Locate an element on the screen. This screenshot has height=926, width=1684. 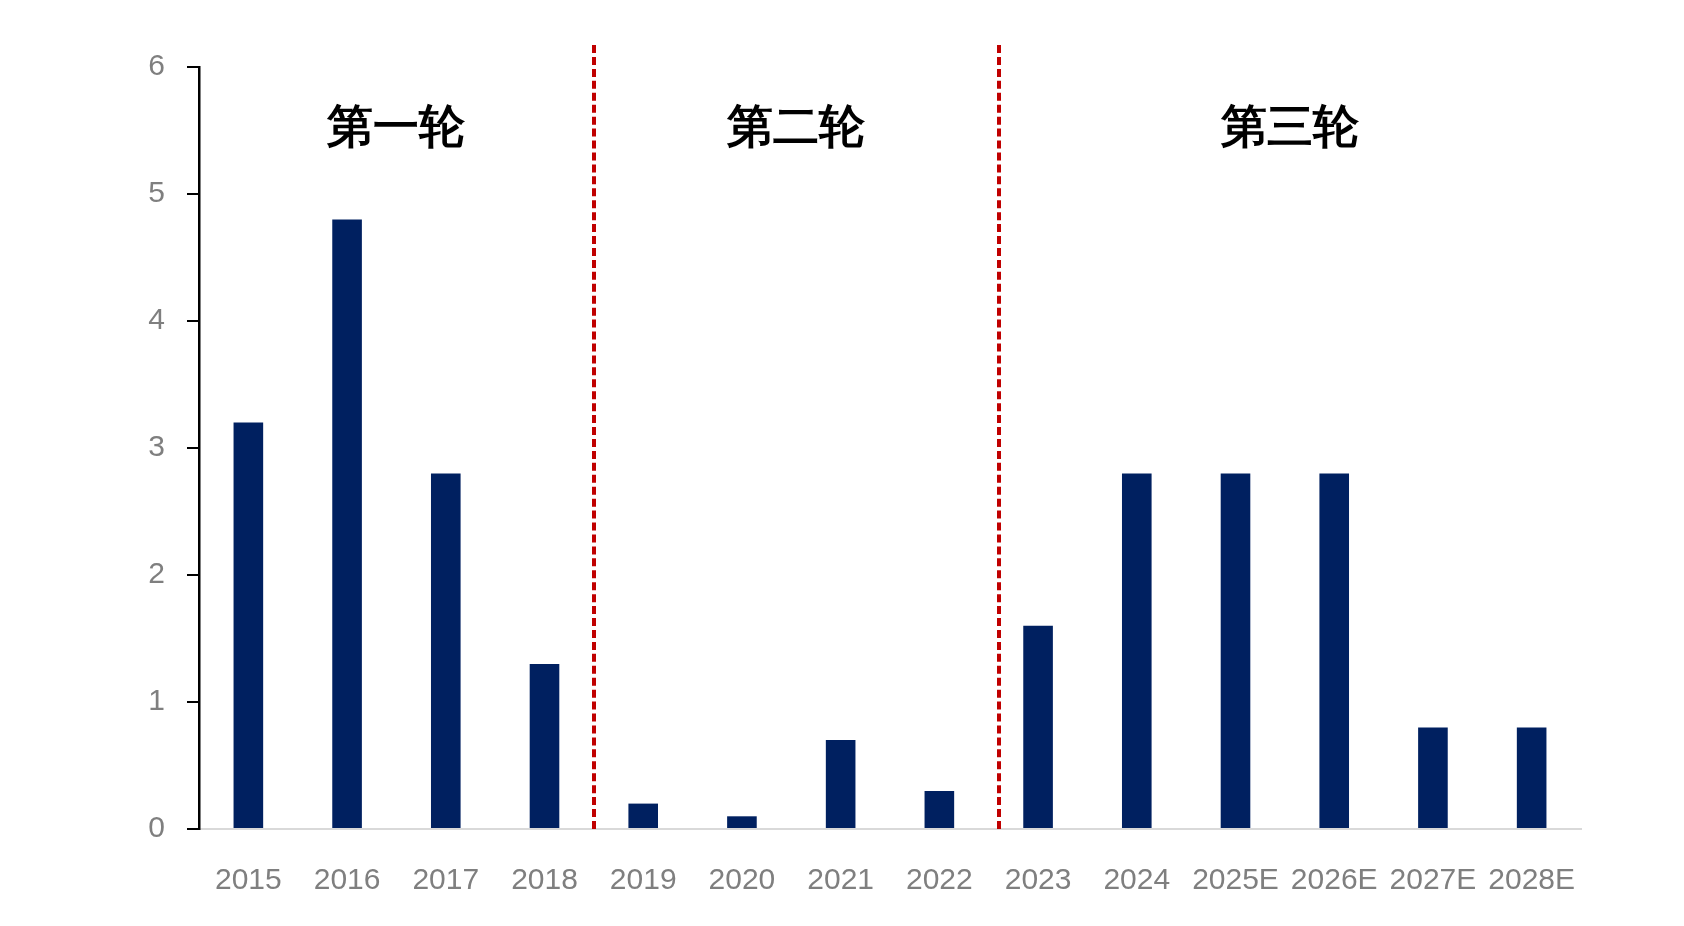
y-tick-label: 0 is located at coordinates (156, 827).